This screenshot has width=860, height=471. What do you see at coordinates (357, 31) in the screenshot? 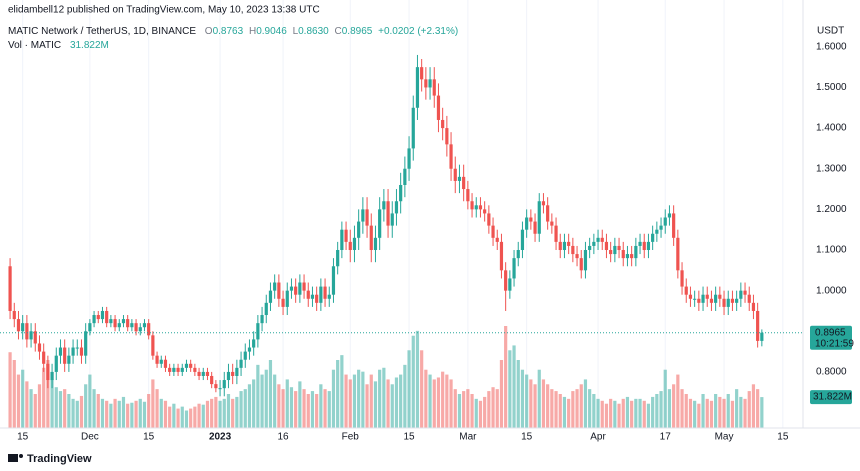
I see `ohlc-value: 0.8965` at bounding box center [357, 31].